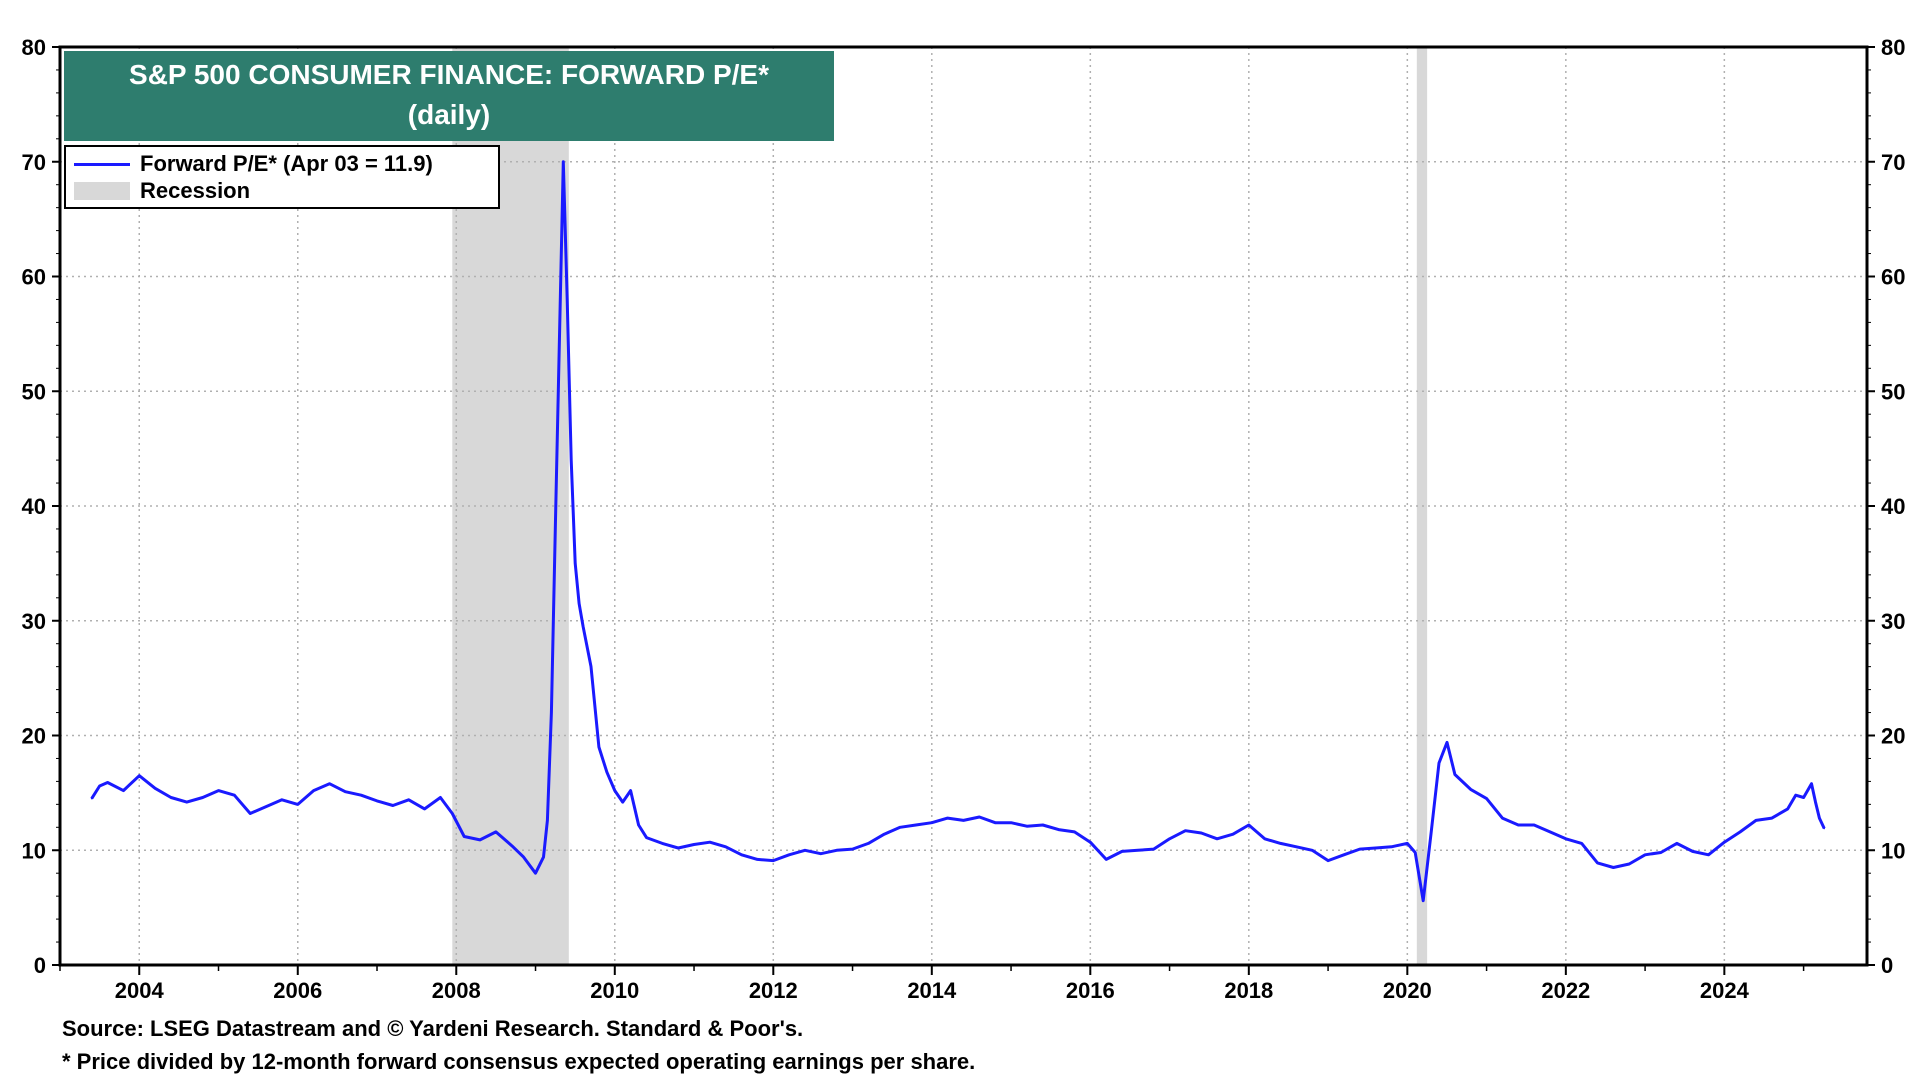  Describe the element at coordinates (1090, 990) in the screenshot. I see `x-tick-label: 2016` at that location.